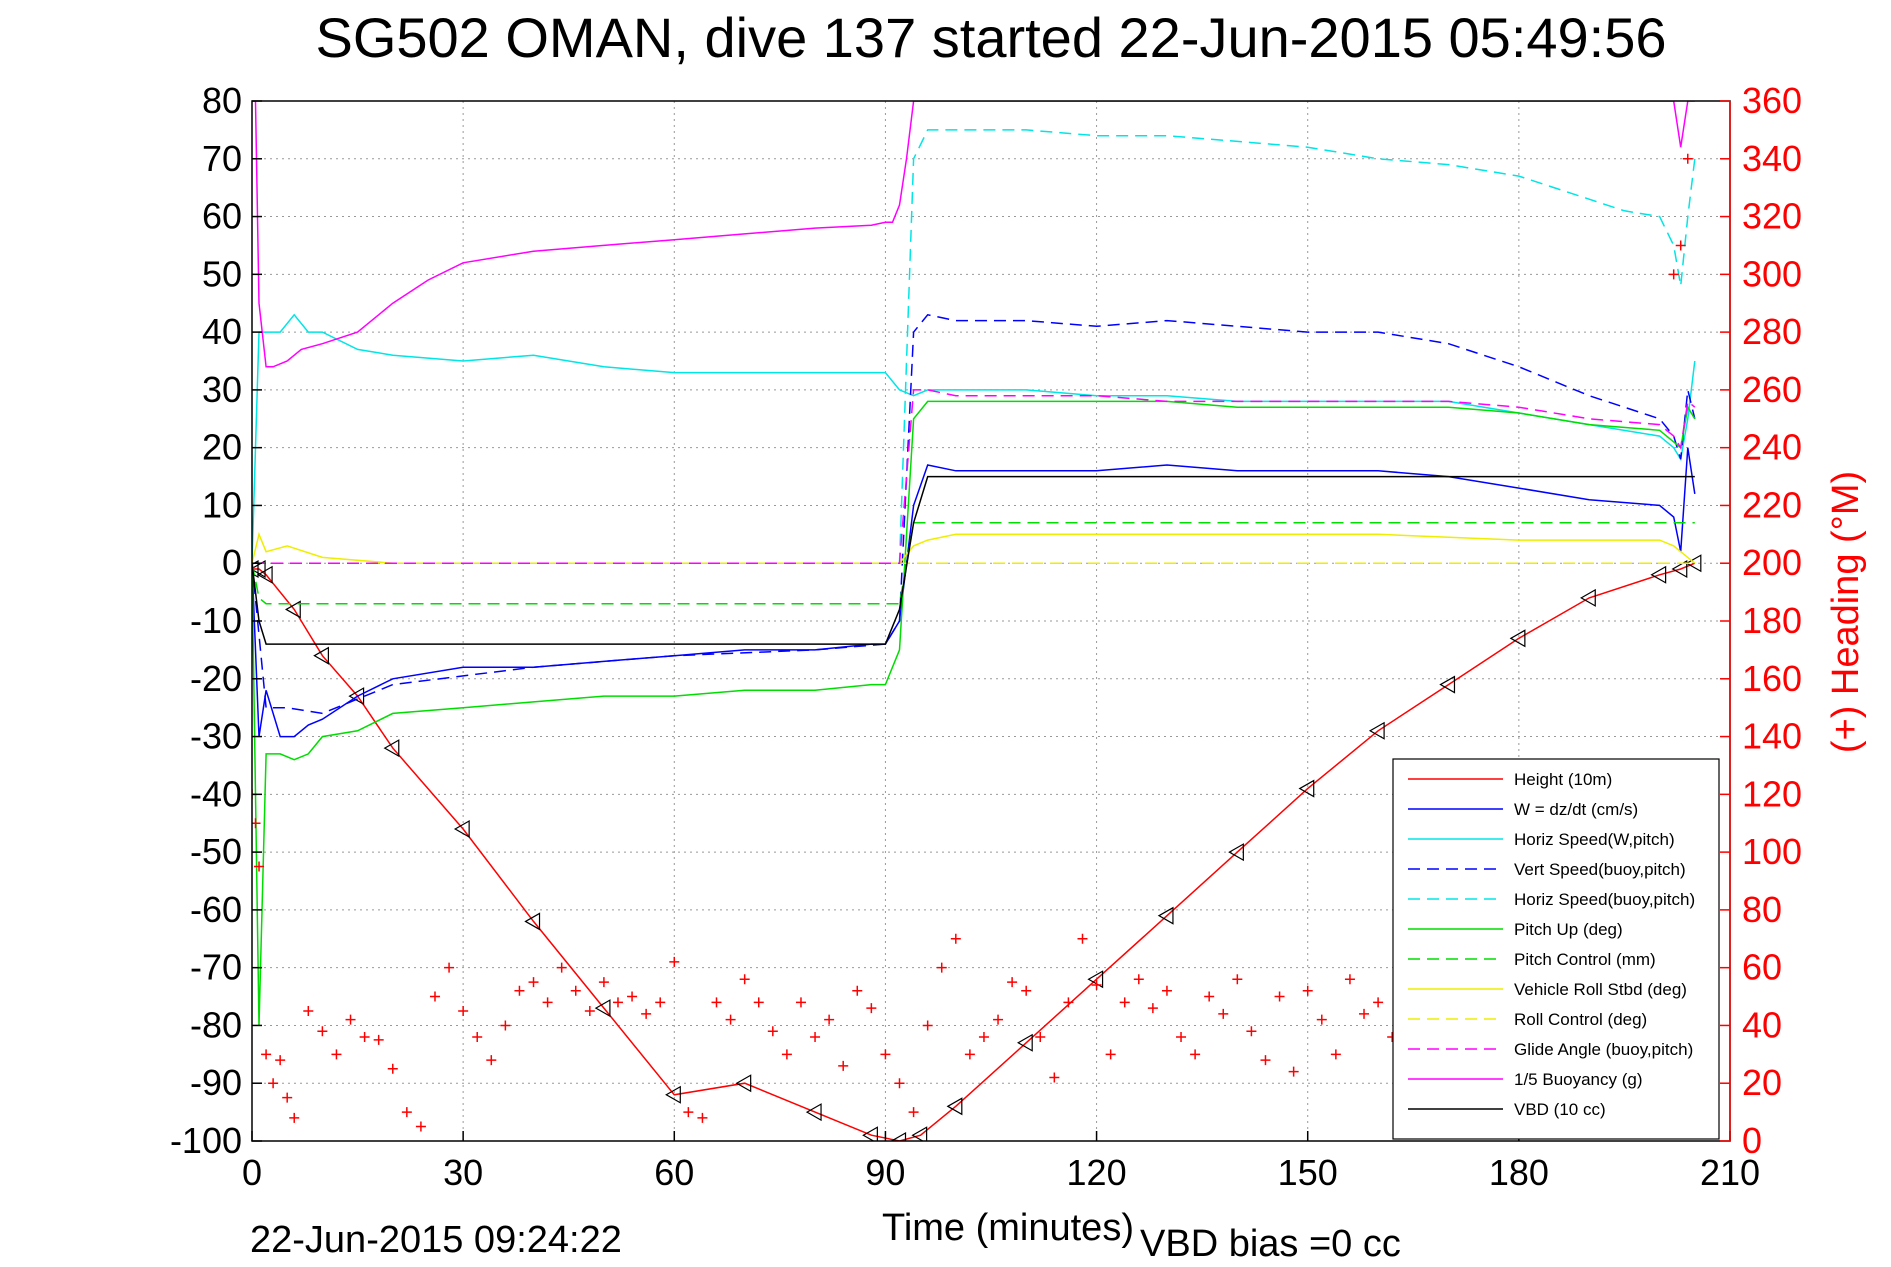 The width and height of the screenshot is (1891, 1267). Describe the element at coordinates (1008, 1228) in the screenshot. I see `x-axis-label: Time (minutes)` at that location.